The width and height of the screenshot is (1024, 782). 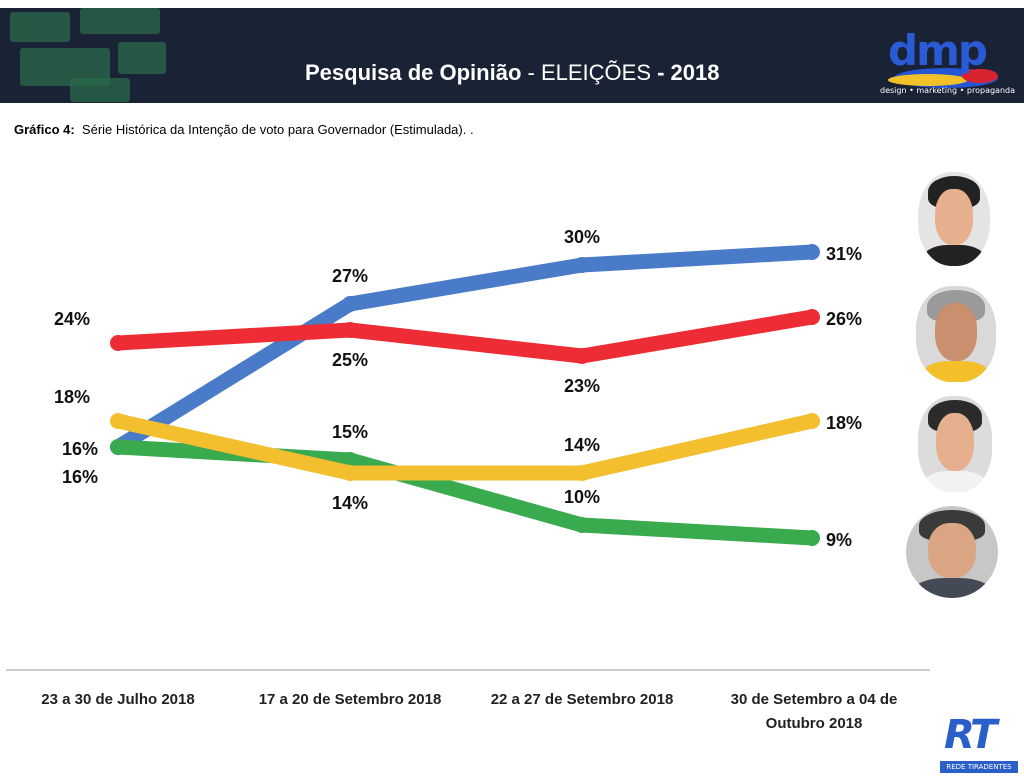 I want to click on title-bold: Pesquisa de Opinião, so click(x=413, y=72).